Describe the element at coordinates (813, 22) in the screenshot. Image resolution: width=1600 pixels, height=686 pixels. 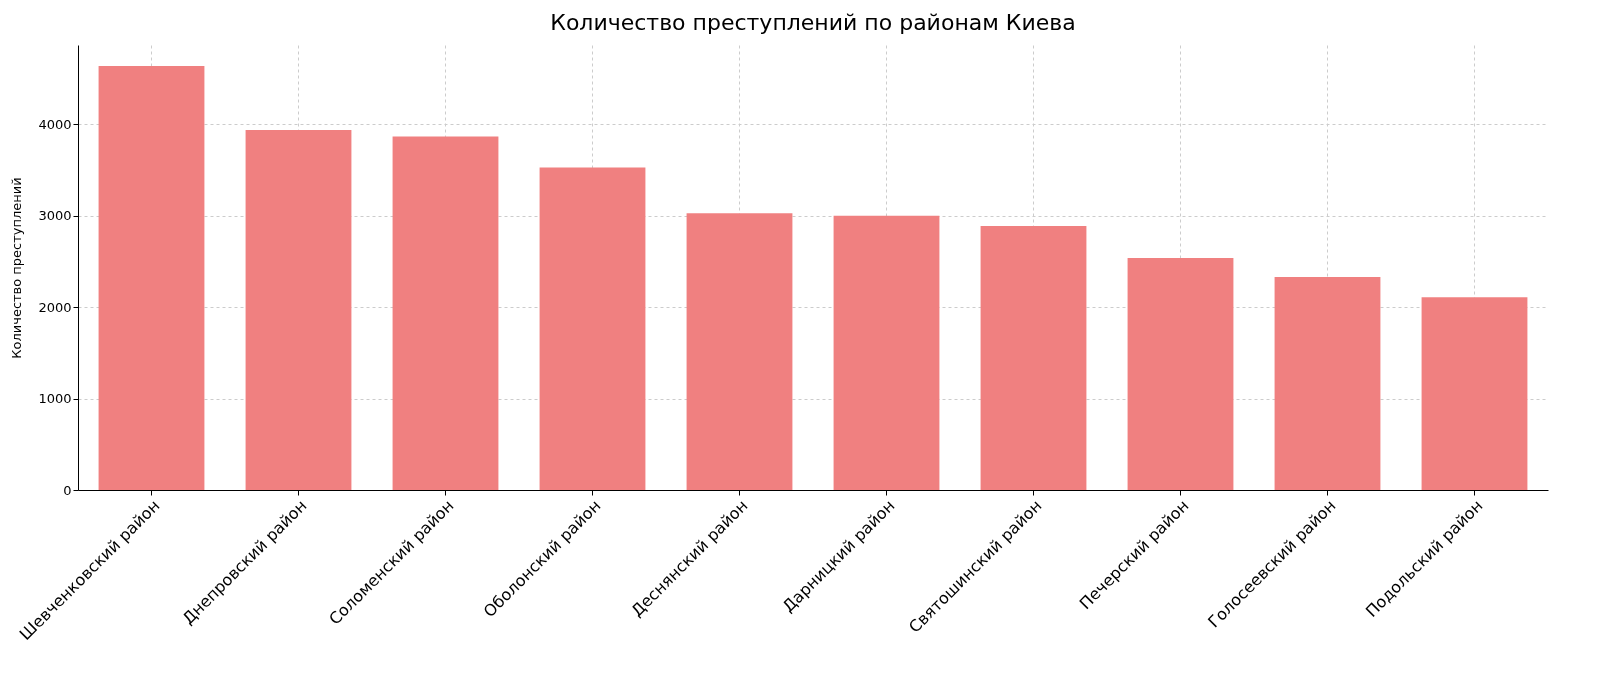
I see `chart-title: Количество преступлений по районам Киева` at that location.